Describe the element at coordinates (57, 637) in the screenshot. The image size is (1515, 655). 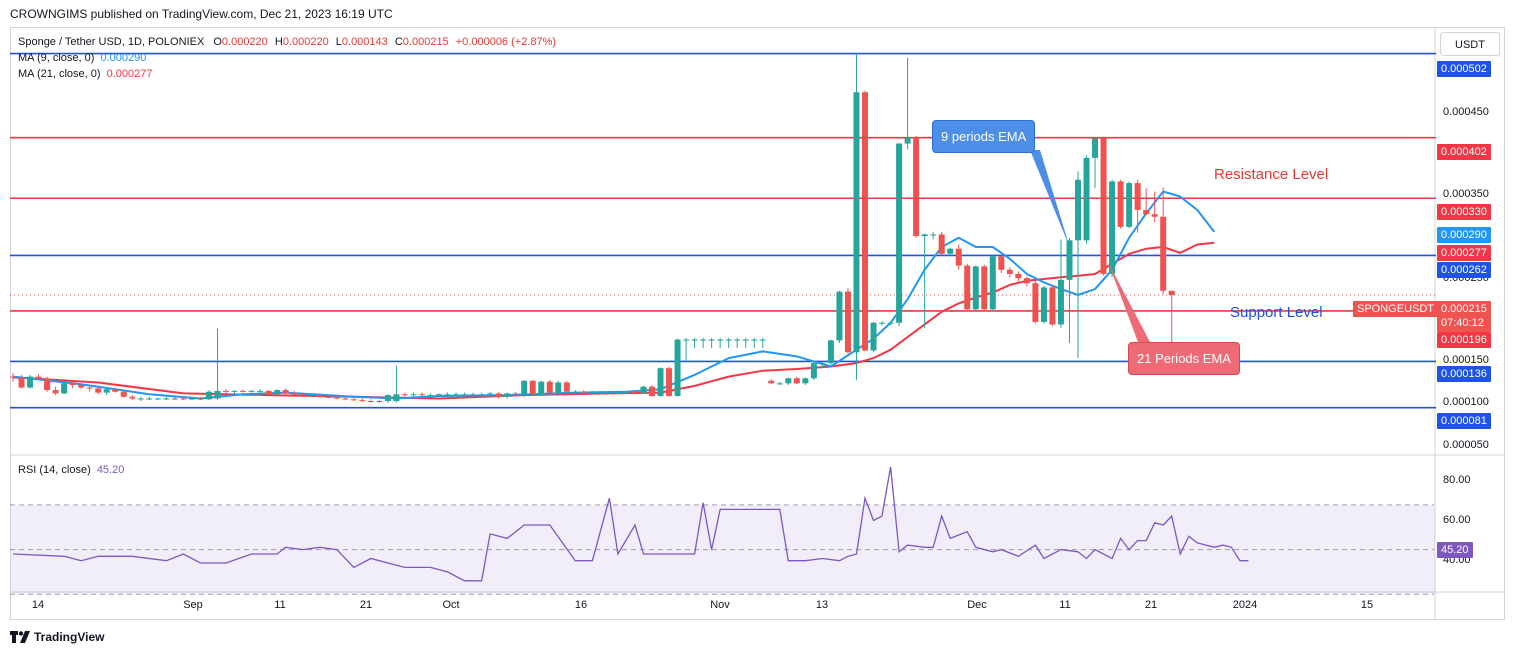
I see `tradingview-footer: TradingView` at that location.